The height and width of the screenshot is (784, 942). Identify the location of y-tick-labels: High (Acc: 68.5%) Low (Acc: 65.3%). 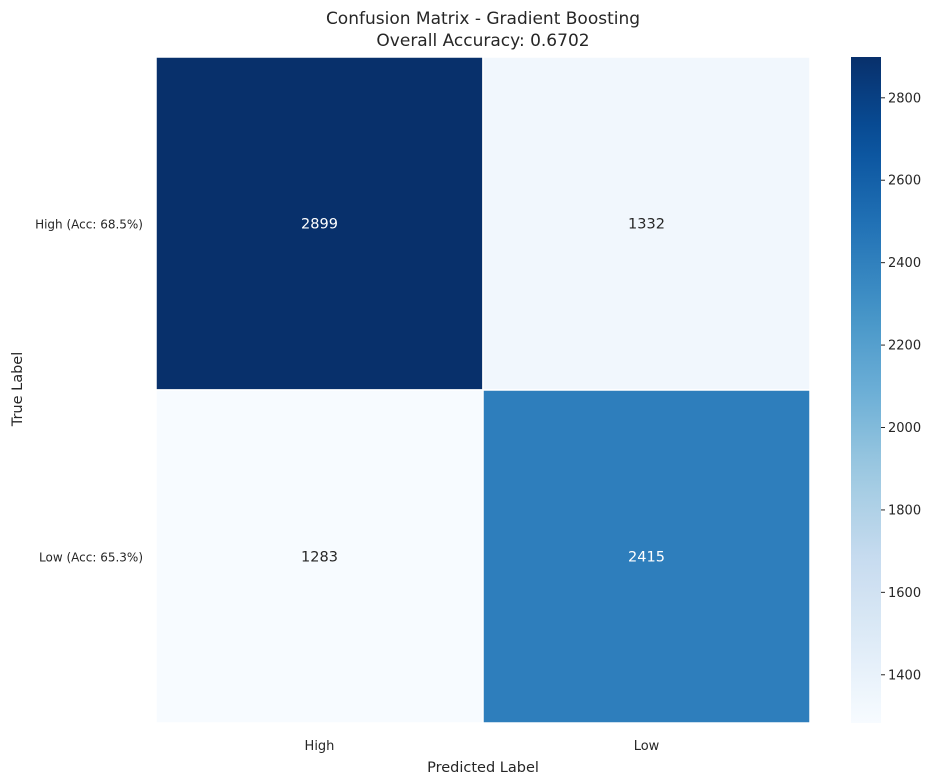
(89, 391).